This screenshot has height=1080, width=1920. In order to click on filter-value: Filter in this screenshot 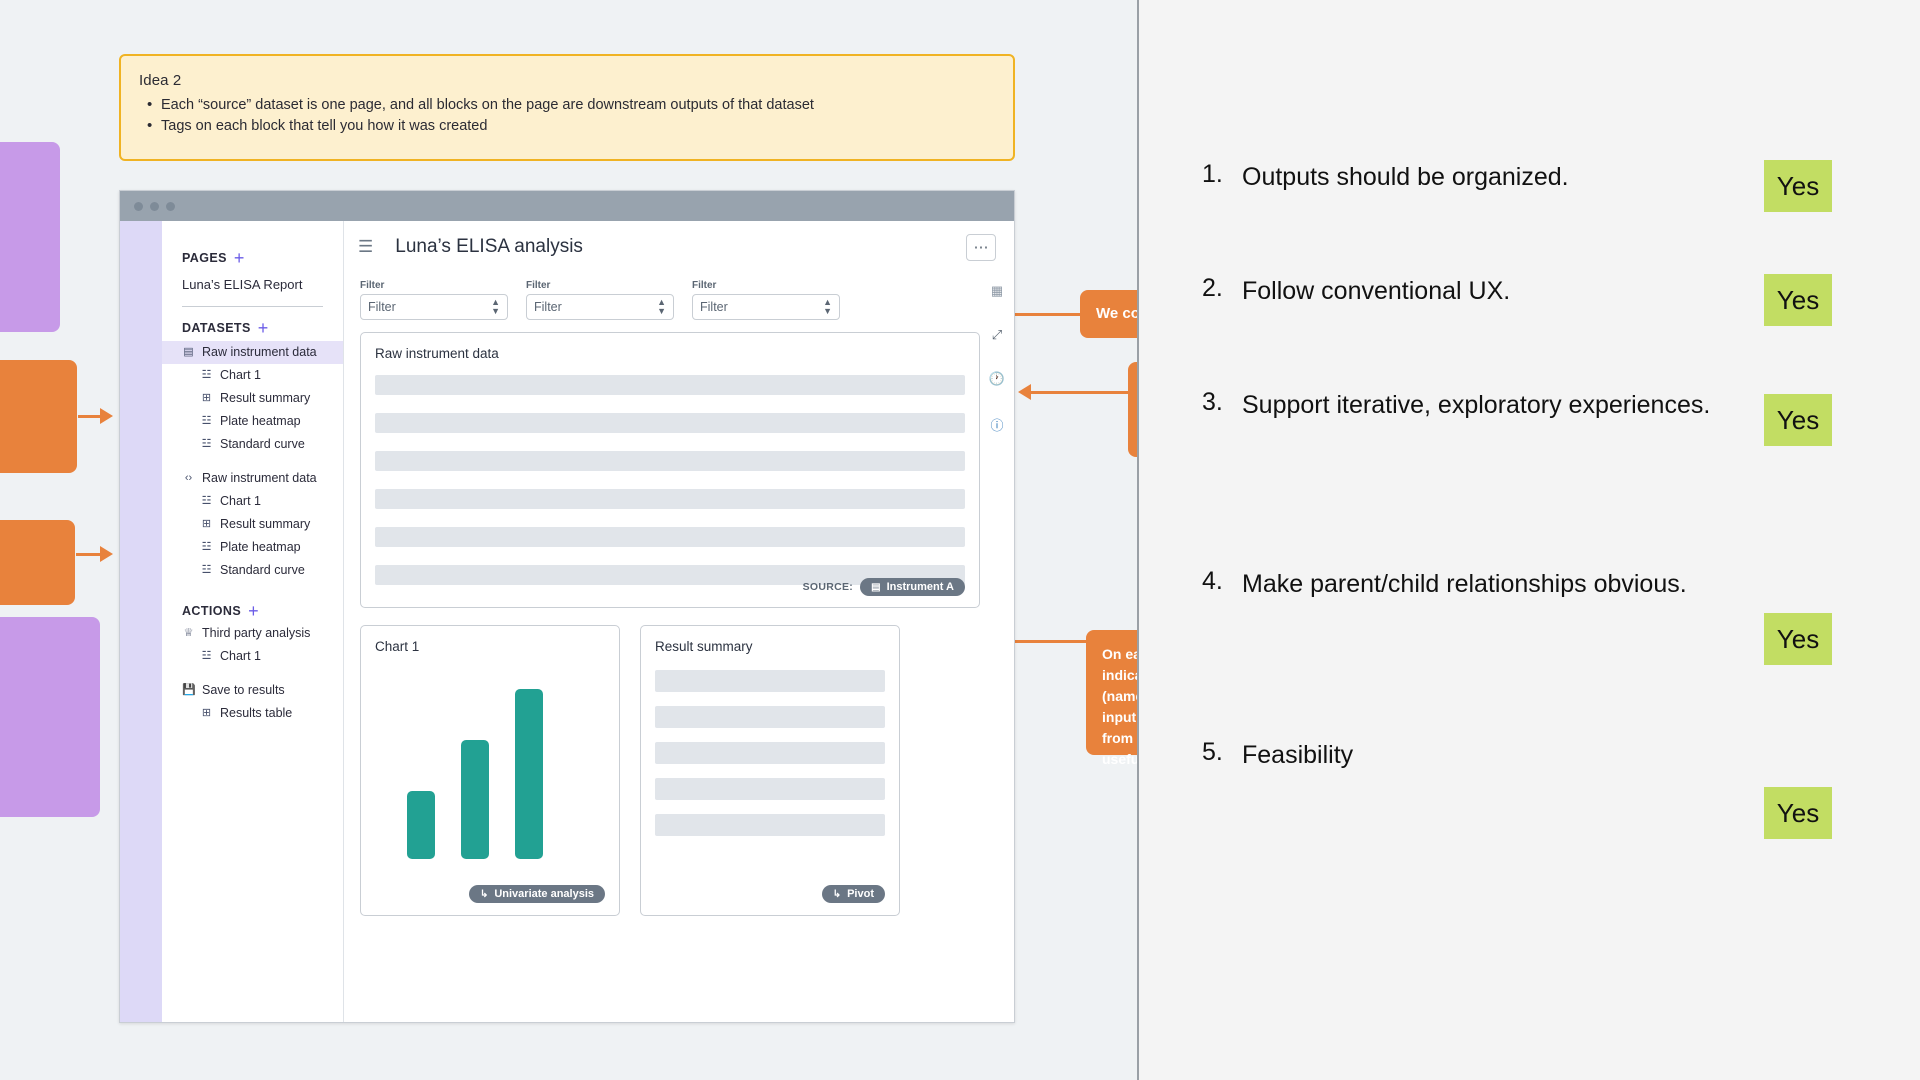, I will do `click(548, 307)`.